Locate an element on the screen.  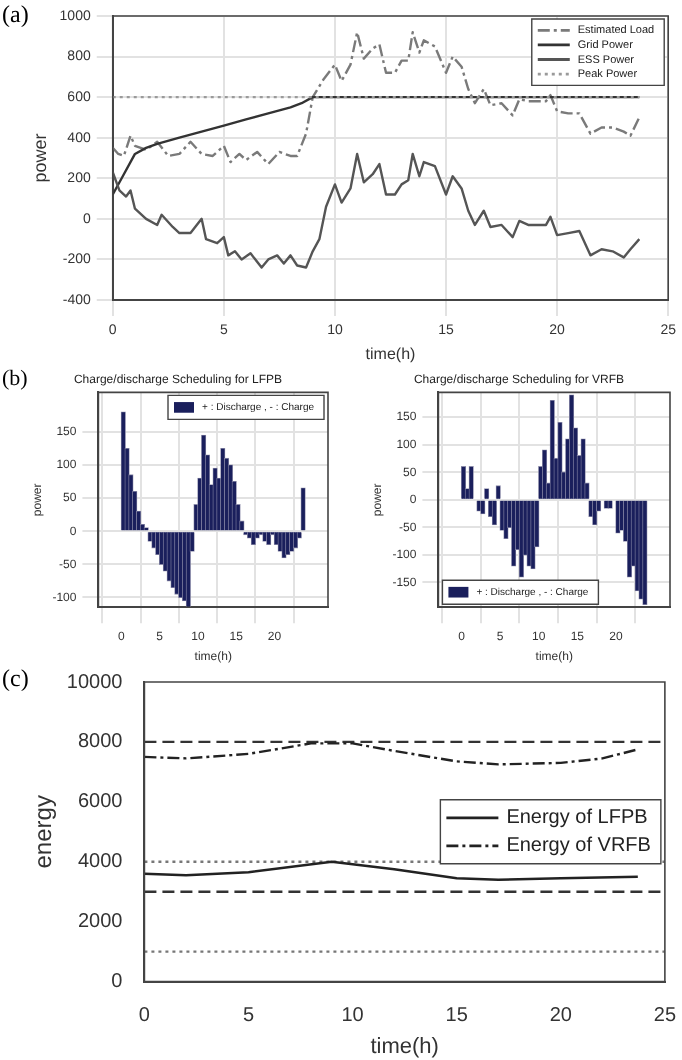
x-tick-label: 10 is located at coordinates (353, 1016).